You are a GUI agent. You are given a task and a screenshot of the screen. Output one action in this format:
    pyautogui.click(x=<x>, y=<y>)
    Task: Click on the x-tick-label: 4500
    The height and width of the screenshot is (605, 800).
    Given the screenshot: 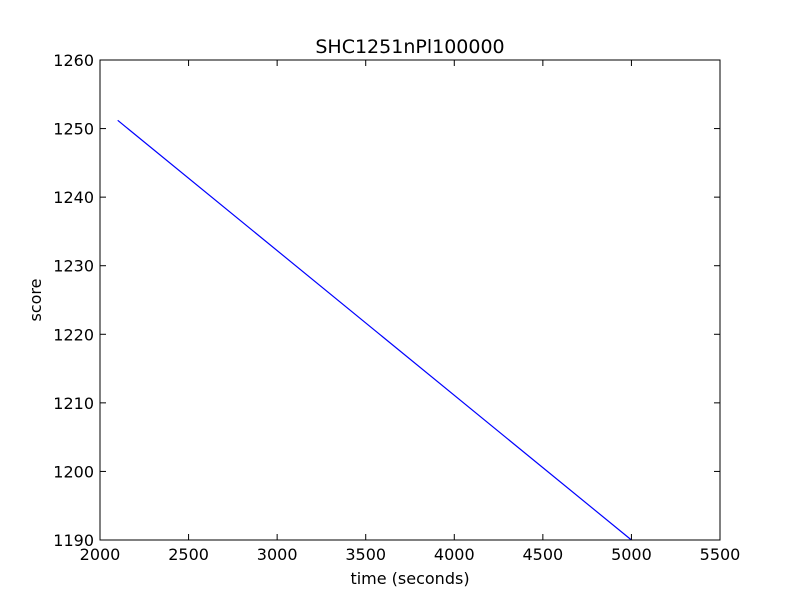 What is the action you would take?
    pyautogui.click(x=542, y=554)
    